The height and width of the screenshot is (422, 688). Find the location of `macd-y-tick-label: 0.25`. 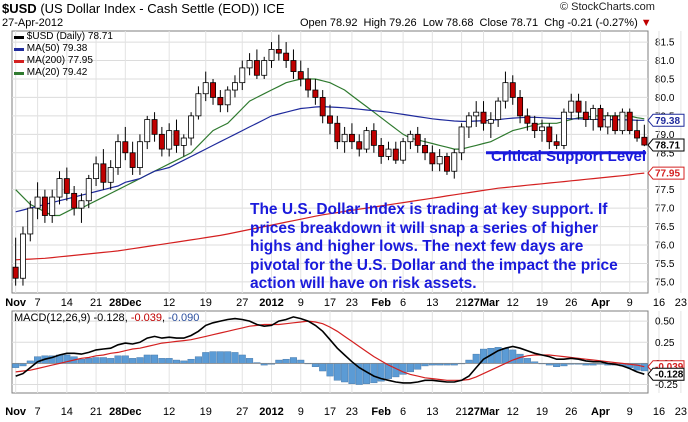

macd-y-tick-label: 0.25 is located at coordinates (665, 343).